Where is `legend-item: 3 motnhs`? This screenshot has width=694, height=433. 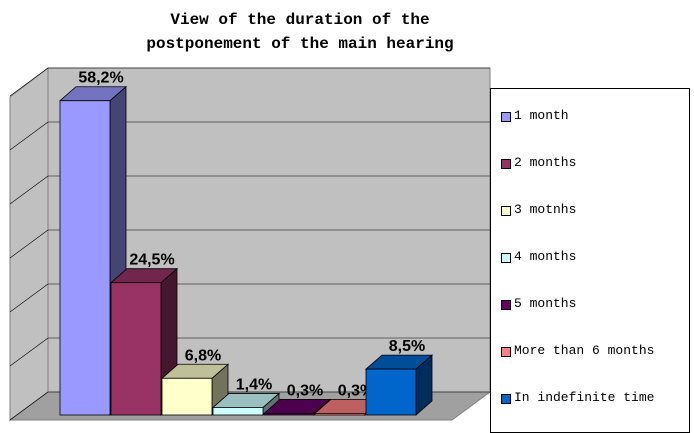 legend-item: 3 motnhs is located at coordinates (591, 210).